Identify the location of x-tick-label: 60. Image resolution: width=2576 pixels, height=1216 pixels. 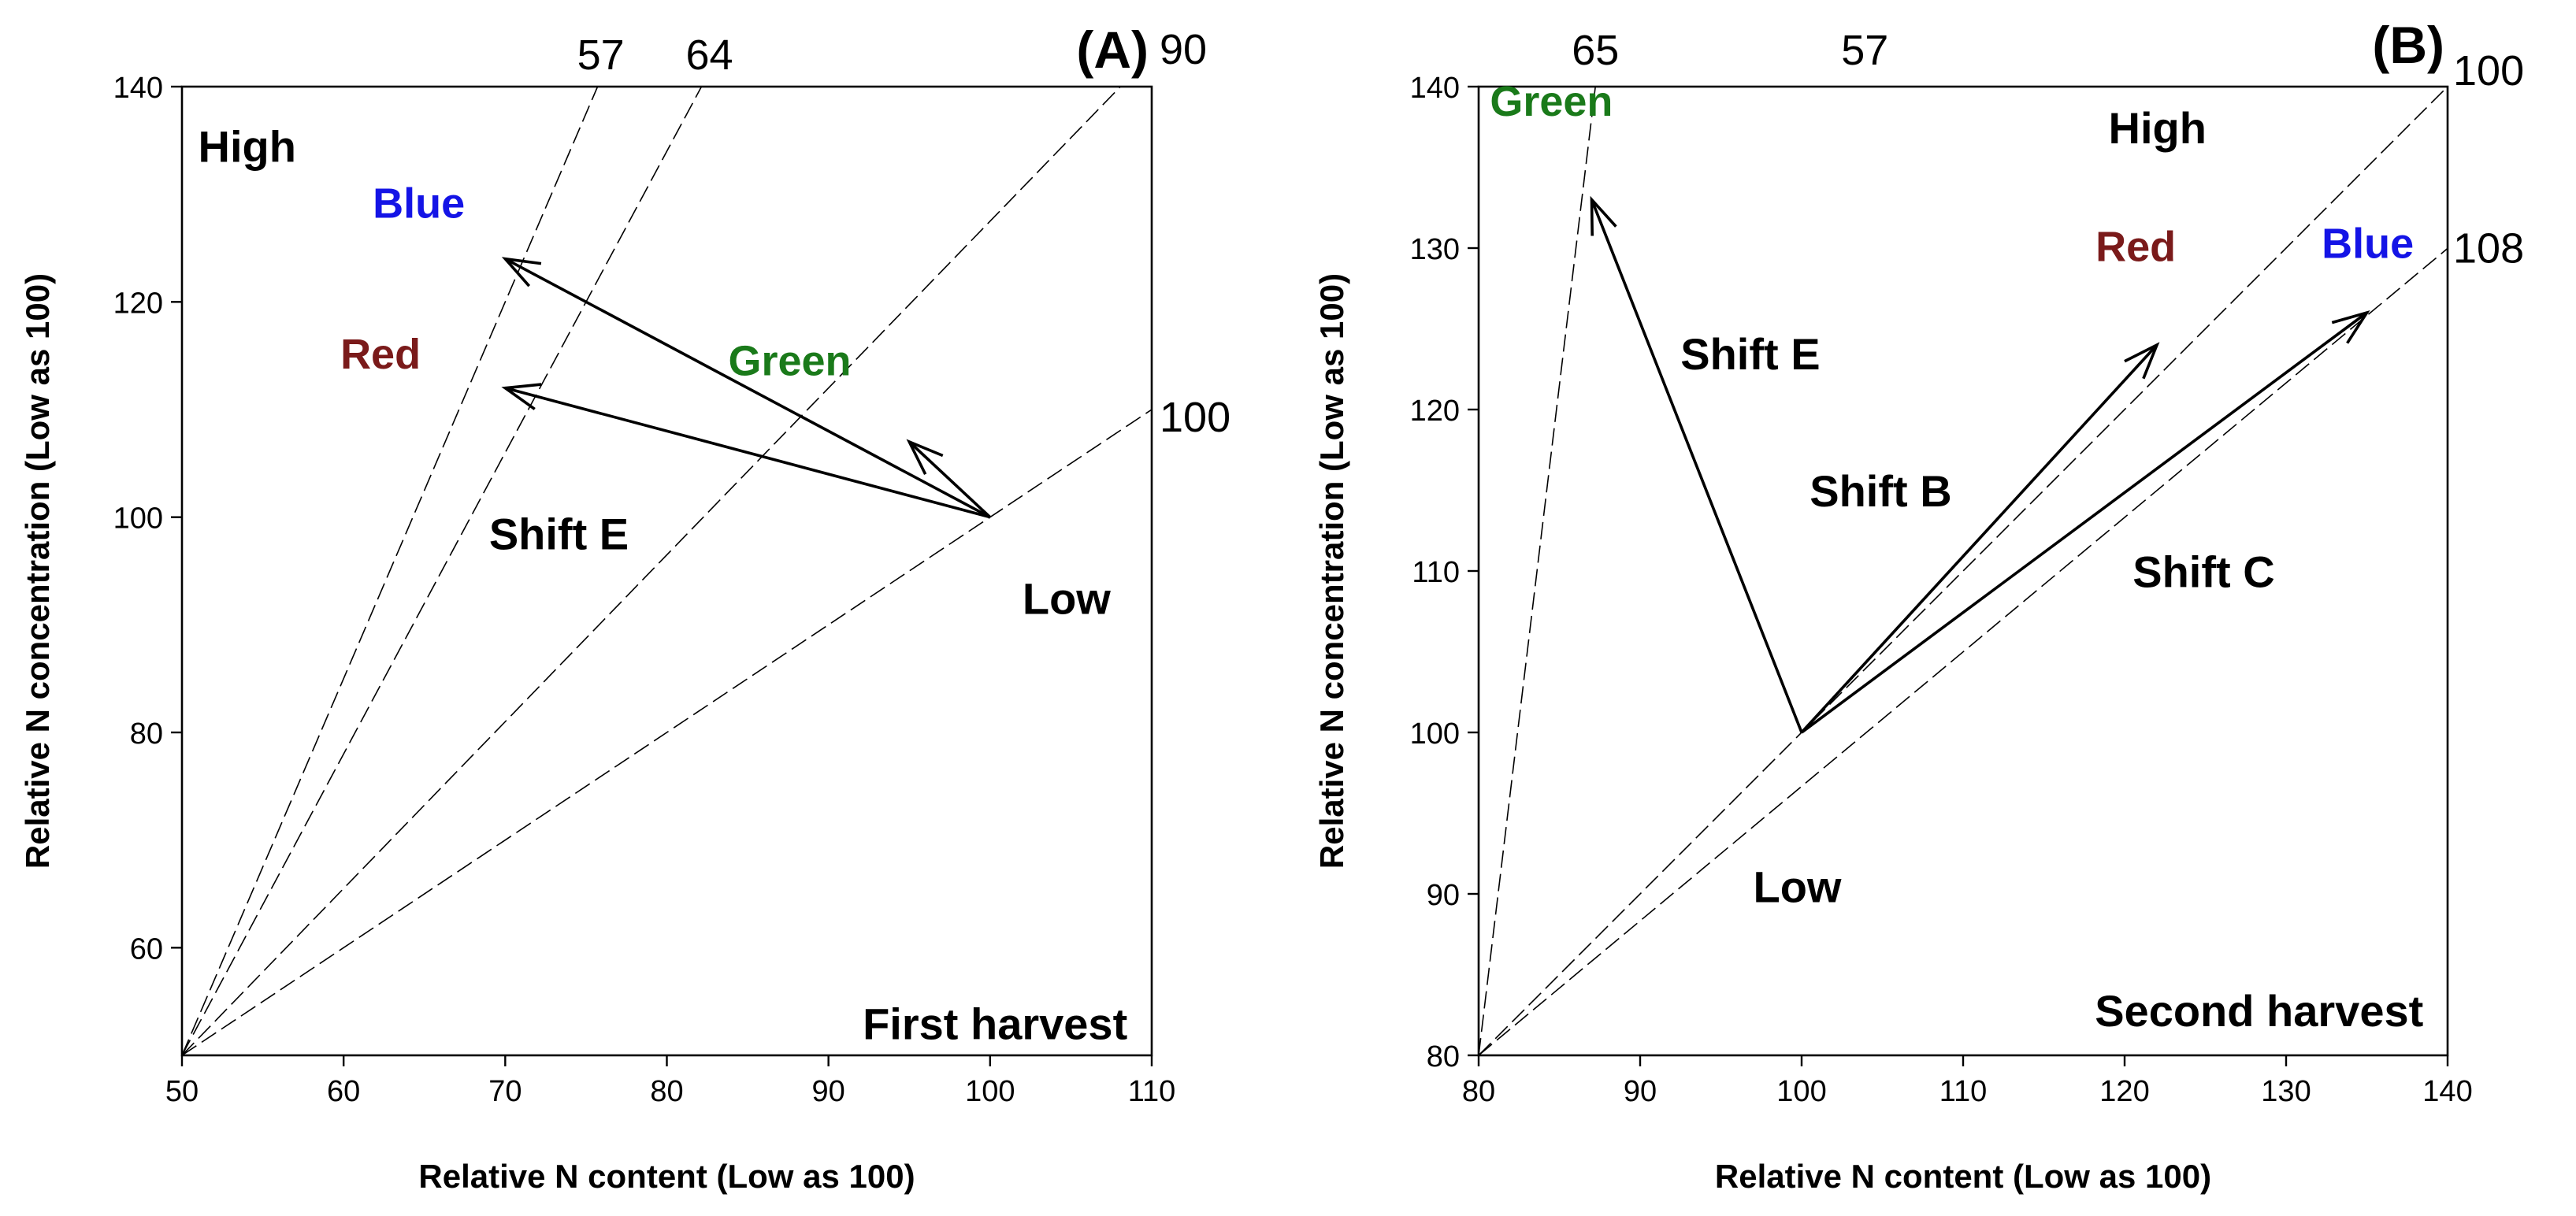
(343, 1091).